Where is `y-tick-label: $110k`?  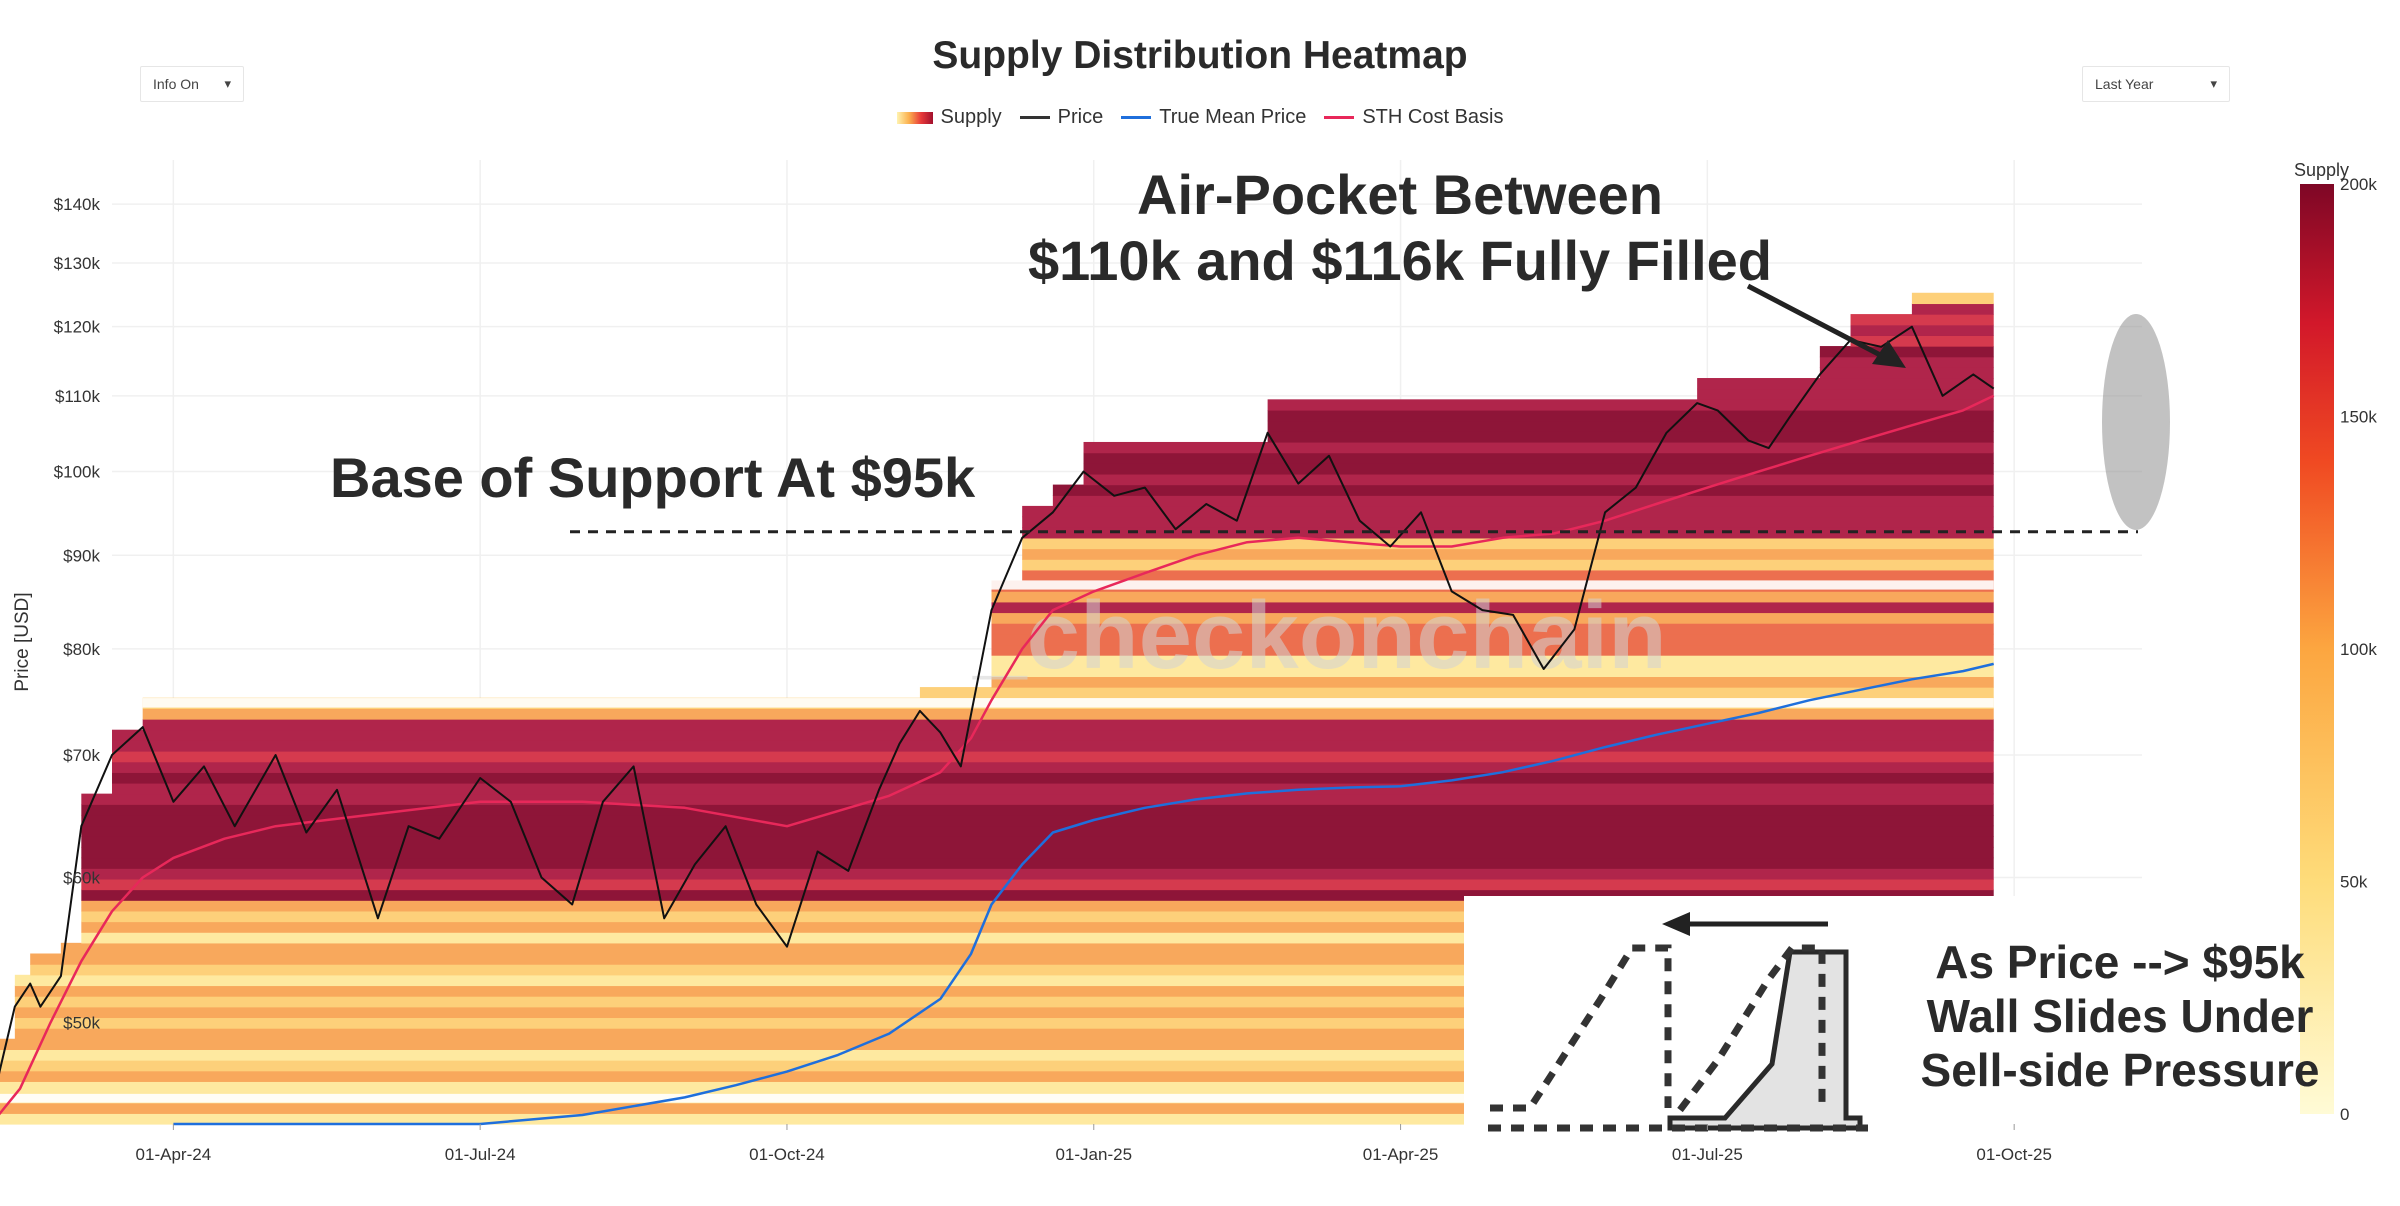 y-tick-label: $110k is located at coordinates (78, 396).